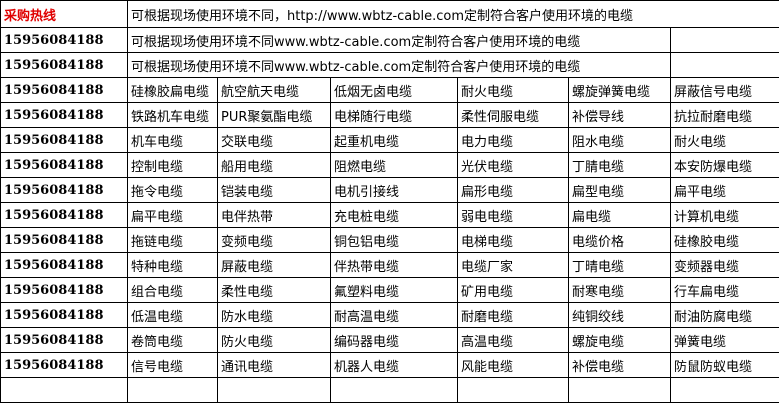 The width and height of the screenshot is (779, 409). I want to click on product: 扁型电缆, so click(619, 190).